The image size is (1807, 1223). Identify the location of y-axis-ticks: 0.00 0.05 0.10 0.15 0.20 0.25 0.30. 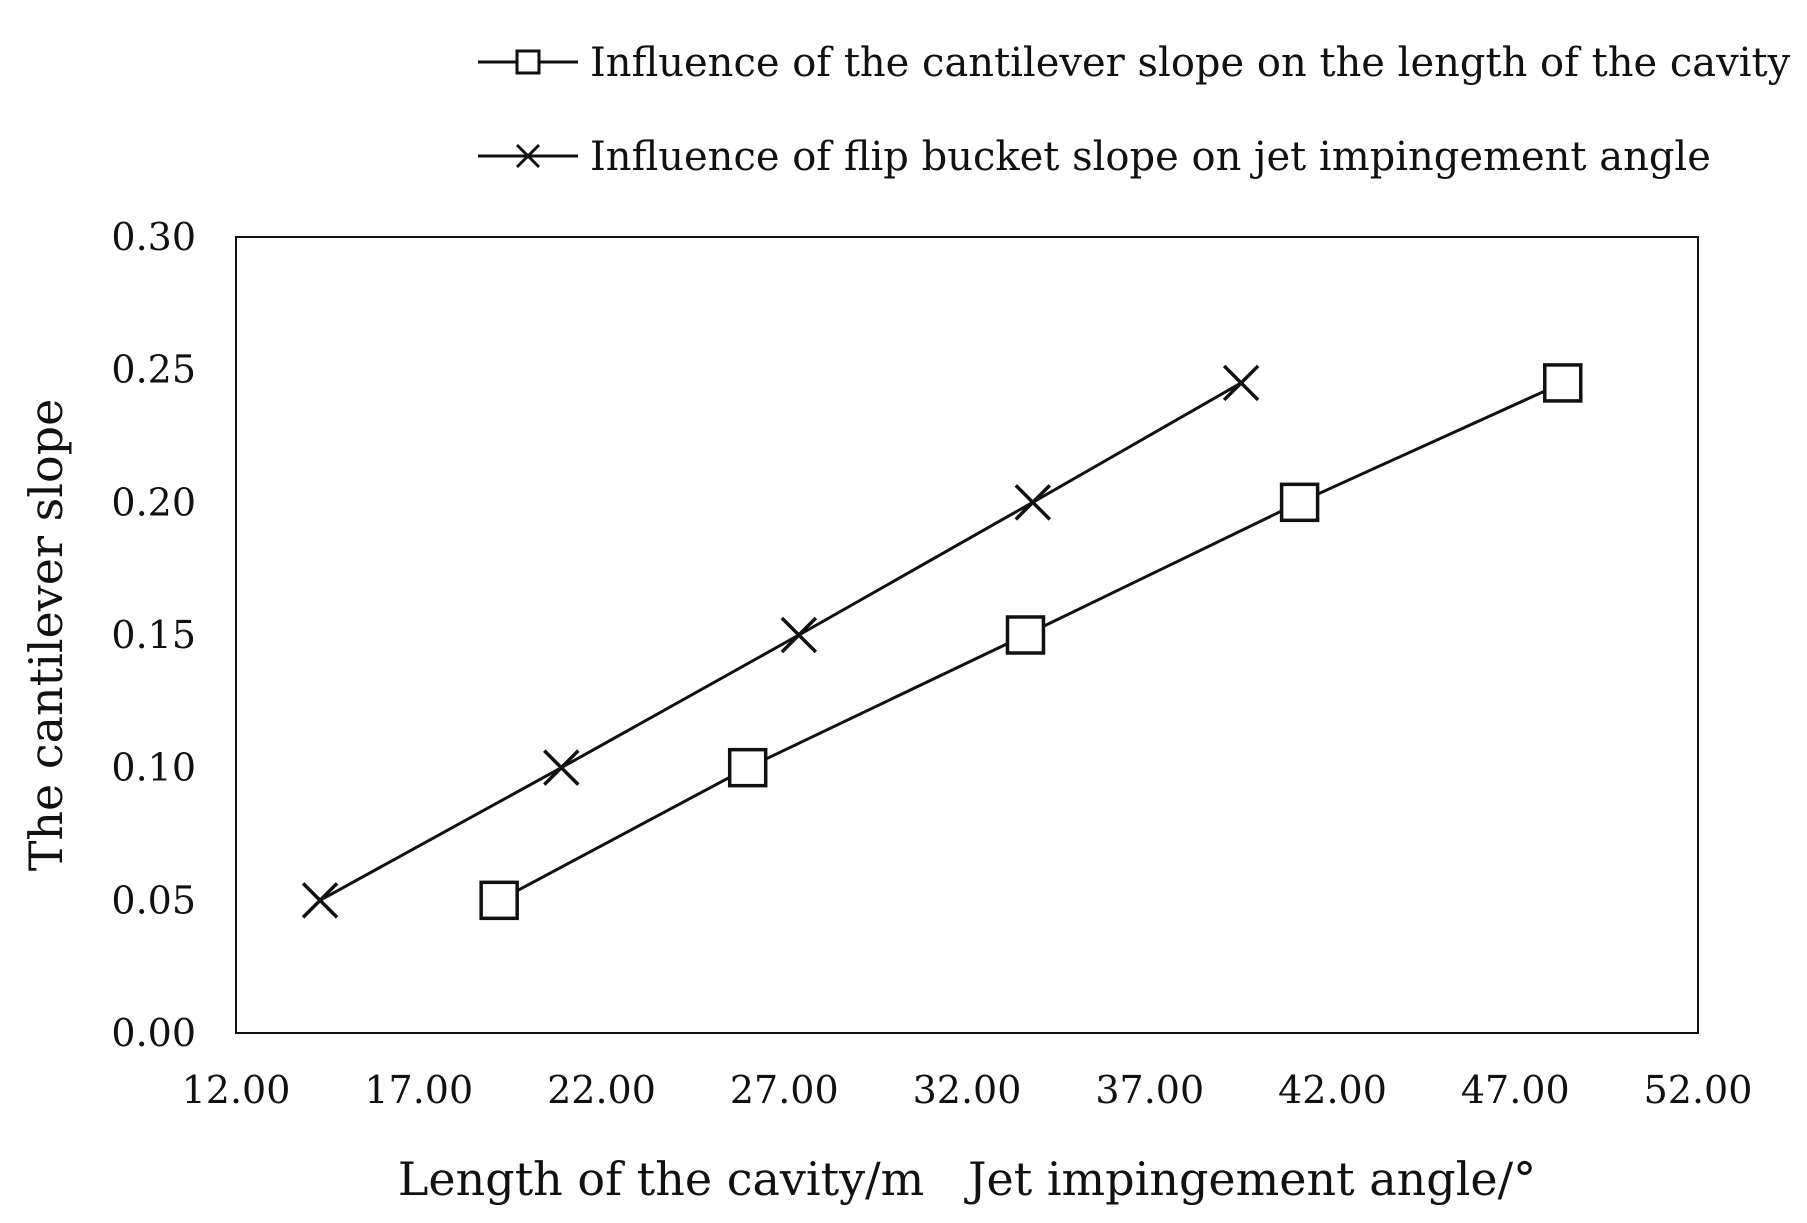
(153, 635).